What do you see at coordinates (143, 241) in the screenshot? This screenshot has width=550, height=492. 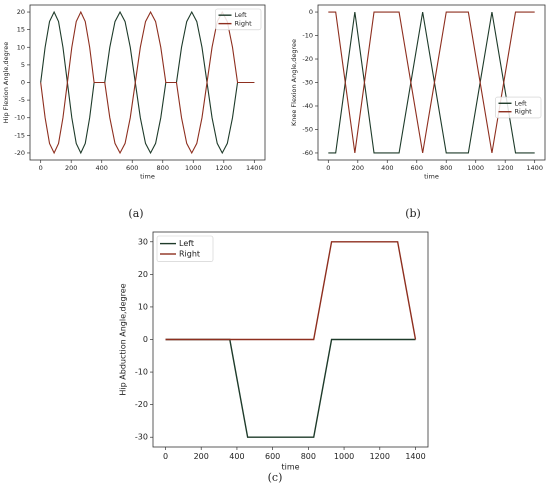 I see `y-tick-label: 30` at bounding box center [143, 241].